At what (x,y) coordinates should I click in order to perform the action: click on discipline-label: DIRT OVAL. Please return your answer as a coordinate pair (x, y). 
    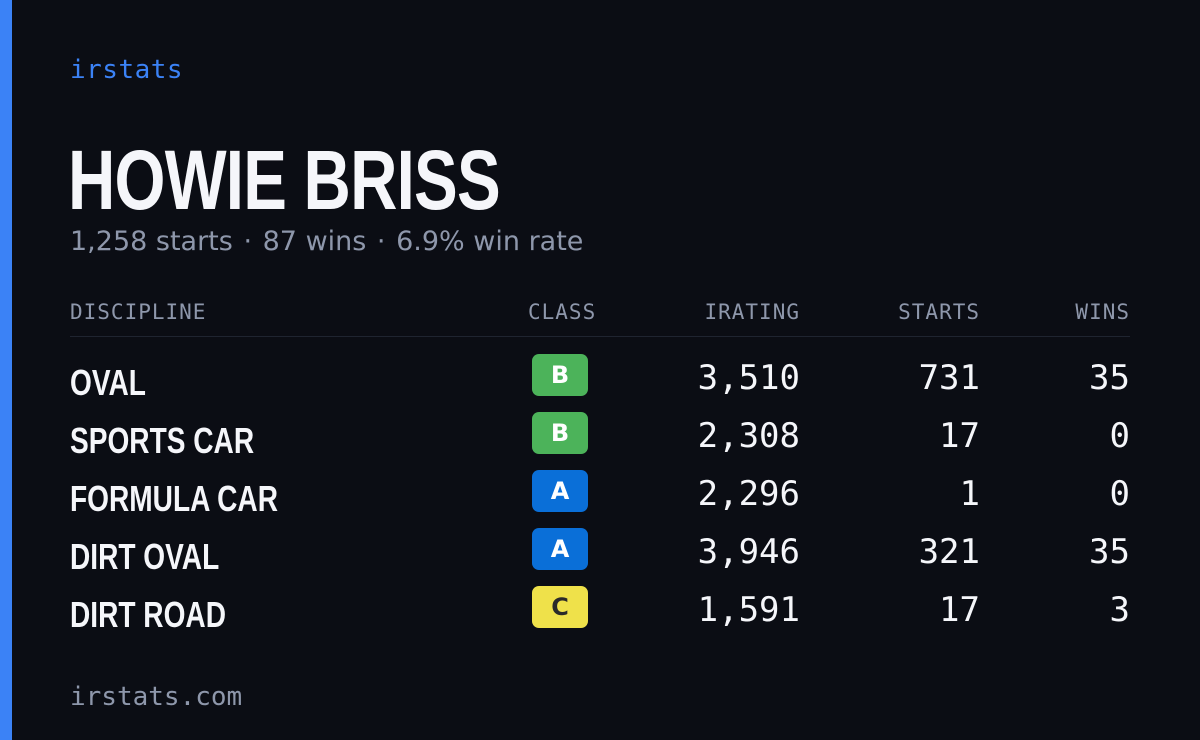
    Looking at the image, I should click on (145, 556).